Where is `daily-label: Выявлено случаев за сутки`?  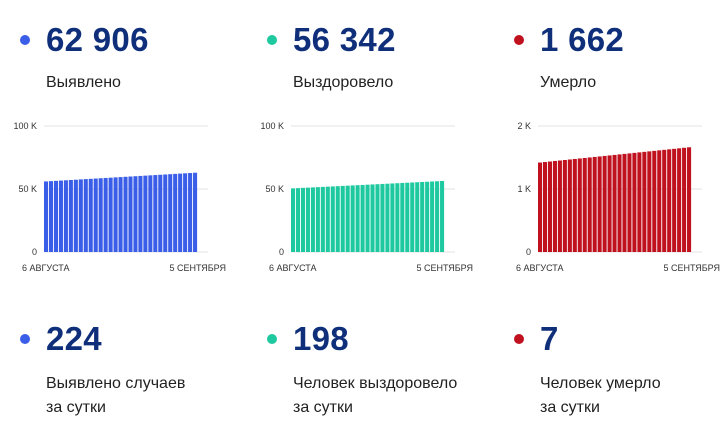 daily-label: Выявлено случаев за сутки is located at coordinates (115, 396).